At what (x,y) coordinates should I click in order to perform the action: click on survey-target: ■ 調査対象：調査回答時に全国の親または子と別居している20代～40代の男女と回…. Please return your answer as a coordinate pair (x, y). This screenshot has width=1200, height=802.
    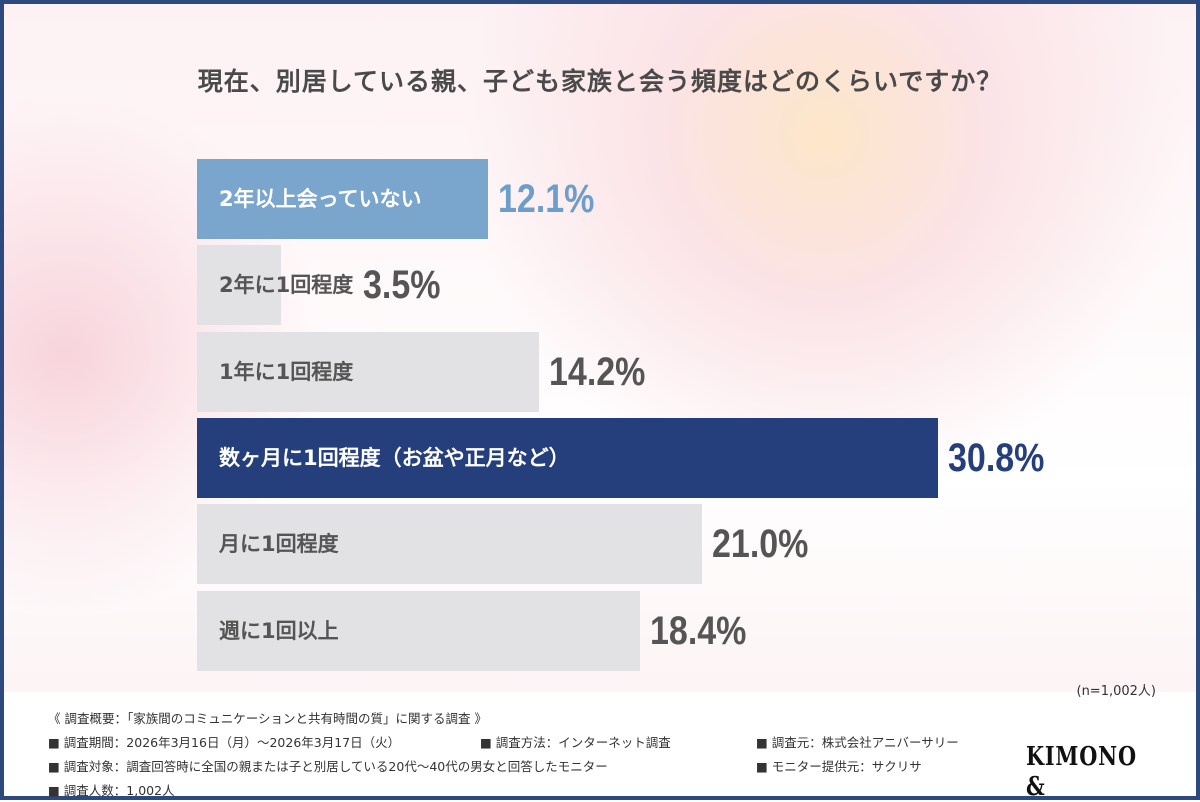
    Looking at the image, I should click on (328, 766).